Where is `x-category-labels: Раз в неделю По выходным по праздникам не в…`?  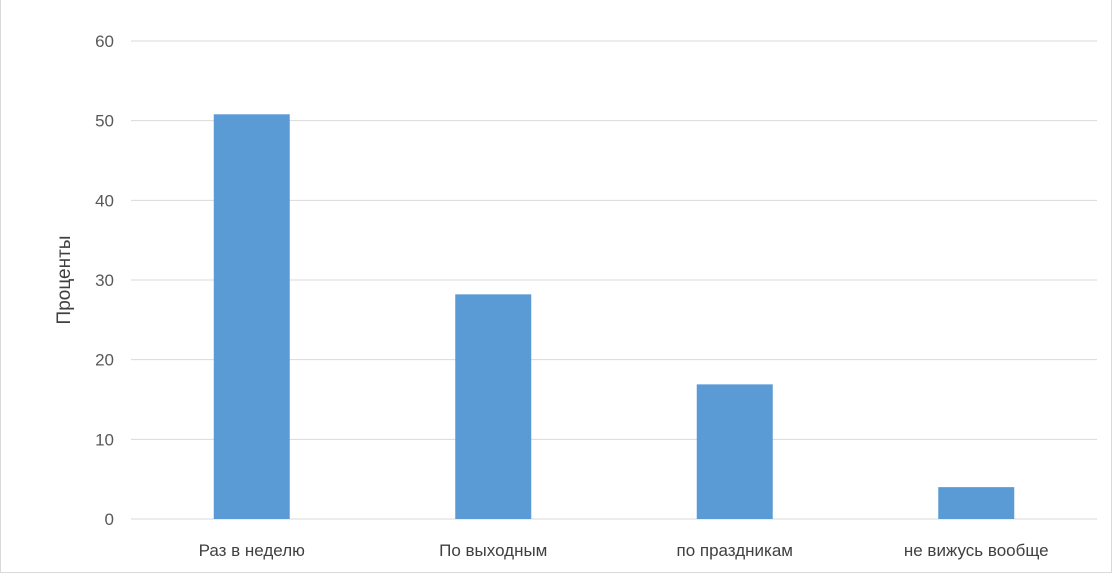 x-category-labels: Раз в неделю По выходным по праздникам не в… is located at coordinates (624, 550).